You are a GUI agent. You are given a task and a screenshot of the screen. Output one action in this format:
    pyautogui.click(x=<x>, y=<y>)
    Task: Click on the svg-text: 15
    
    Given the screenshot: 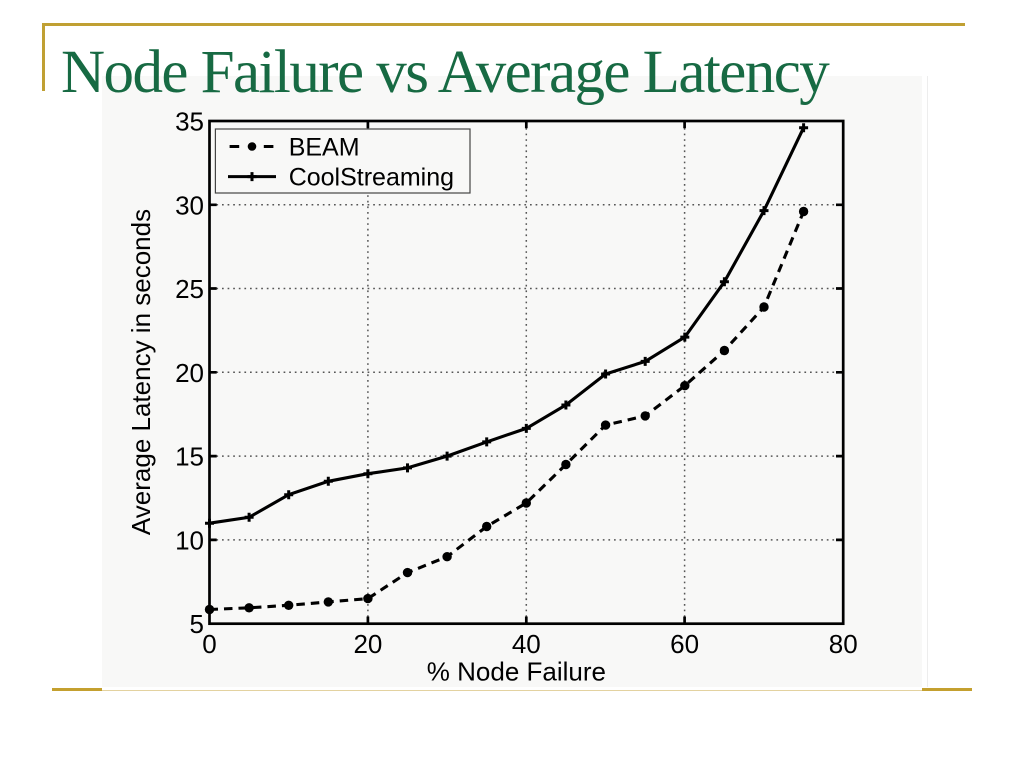 What is the action you would take?
    pyautogui.click(x=189, y=457)
    